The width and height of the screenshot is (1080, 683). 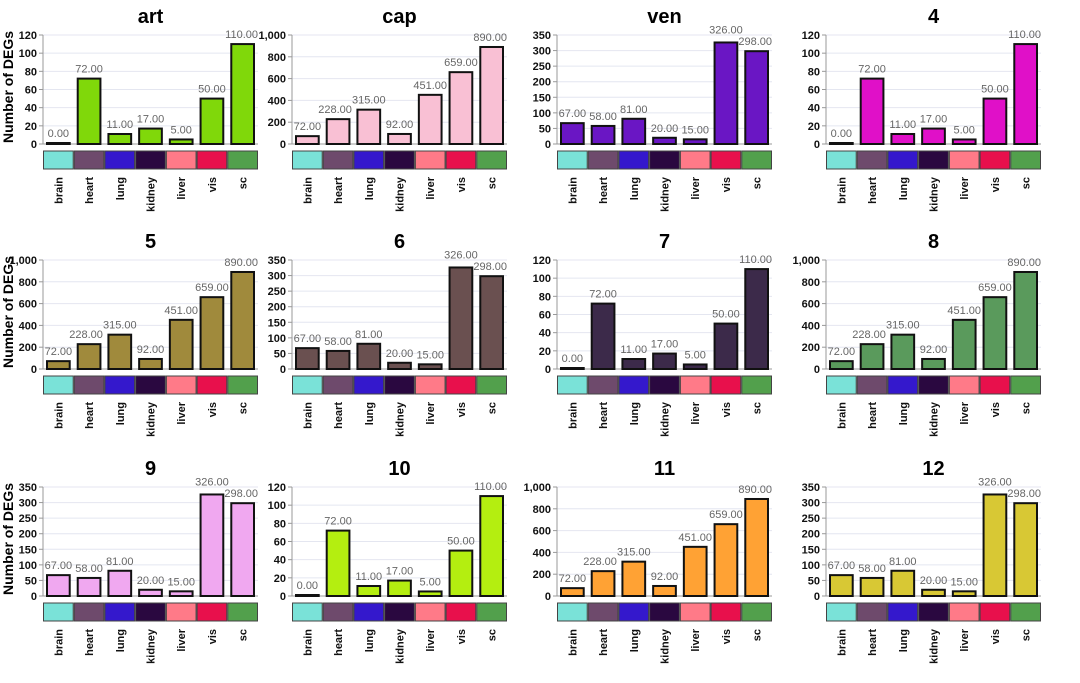 I want to click on value-label: 315.00, so click(x=634, y=553).